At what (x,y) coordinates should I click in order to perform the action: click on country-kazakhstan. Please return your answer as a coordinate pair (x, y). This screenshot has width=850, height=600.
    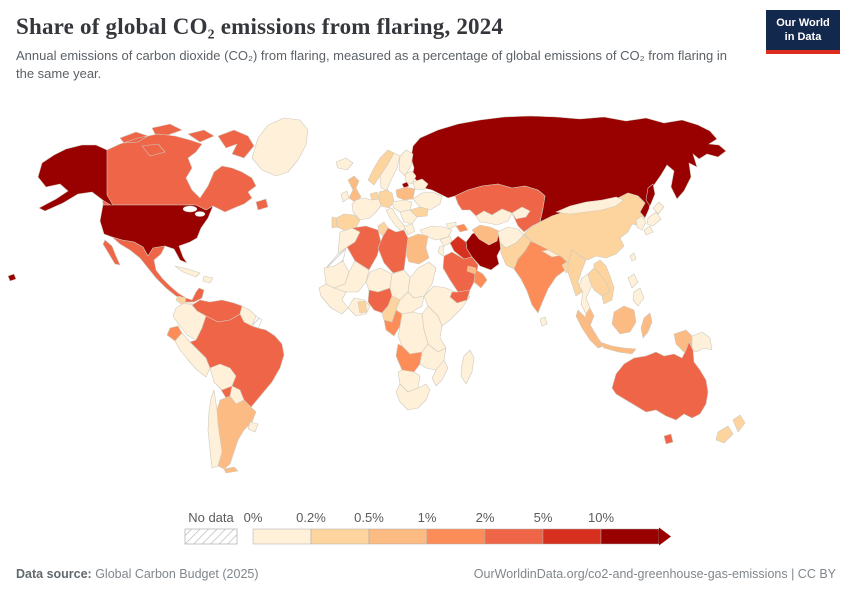
    Looking at the image, I should click on (500, 208).